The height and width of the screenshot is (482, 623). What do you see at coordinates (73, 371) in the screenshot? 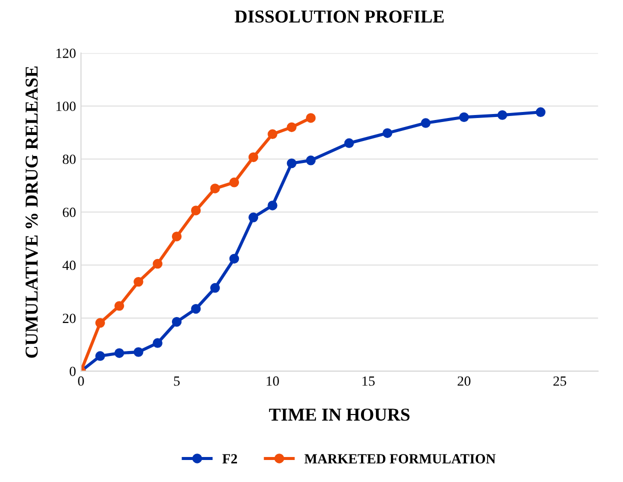
I see `y-tick-label: 0` at bounding box center [73, 371].